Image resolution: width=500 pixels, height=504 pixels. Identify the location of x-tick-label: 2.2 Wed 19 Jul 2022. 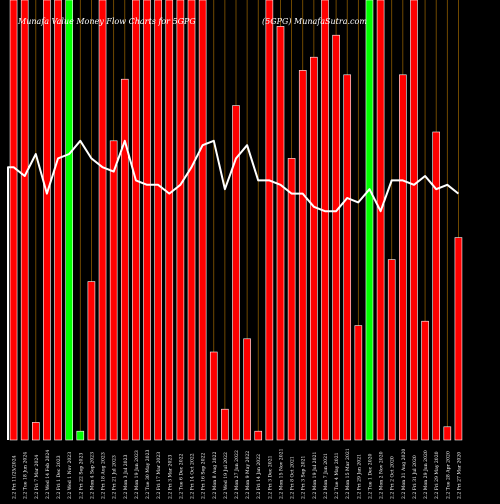
(226, 475).